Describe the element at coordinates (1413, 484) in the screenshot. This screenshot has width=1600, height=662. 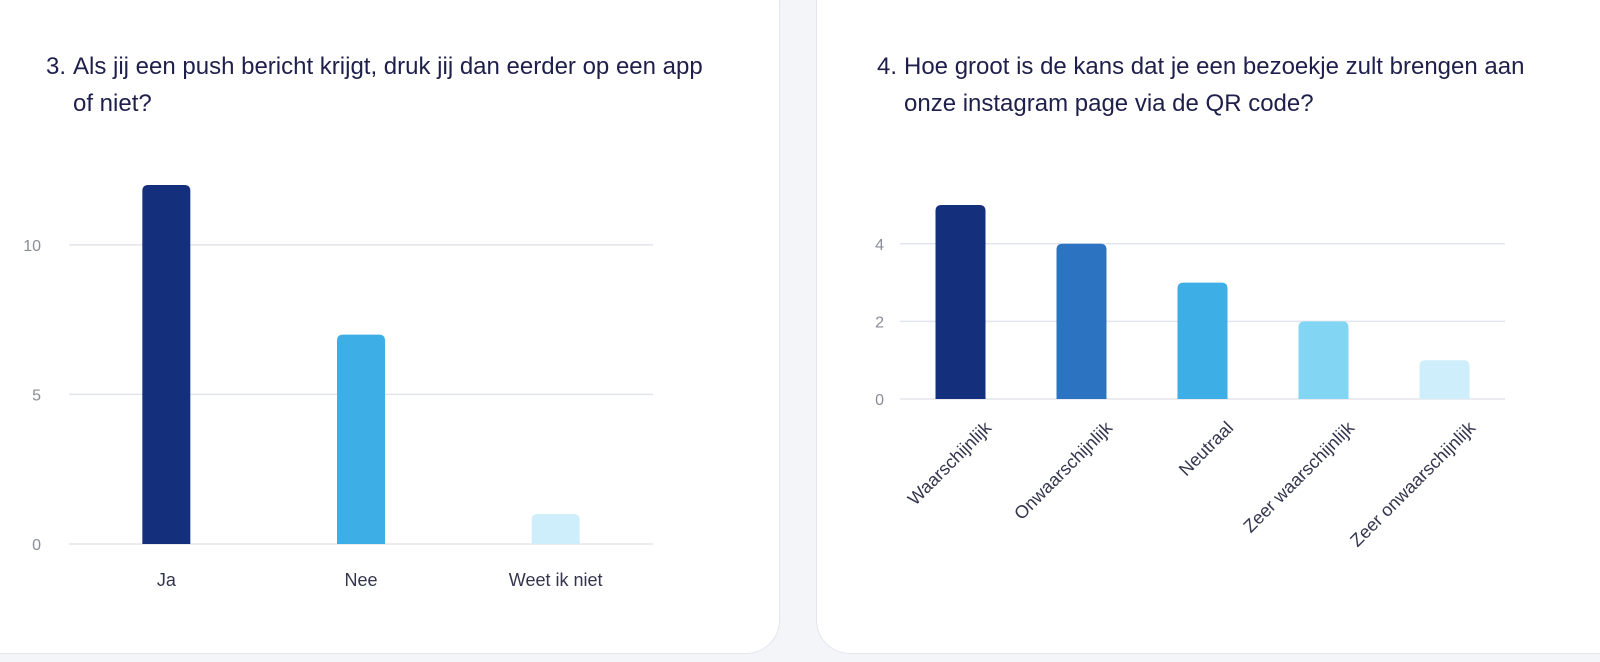
I see `x-category-label: Zeer onwaarschijnlijk` at that location.